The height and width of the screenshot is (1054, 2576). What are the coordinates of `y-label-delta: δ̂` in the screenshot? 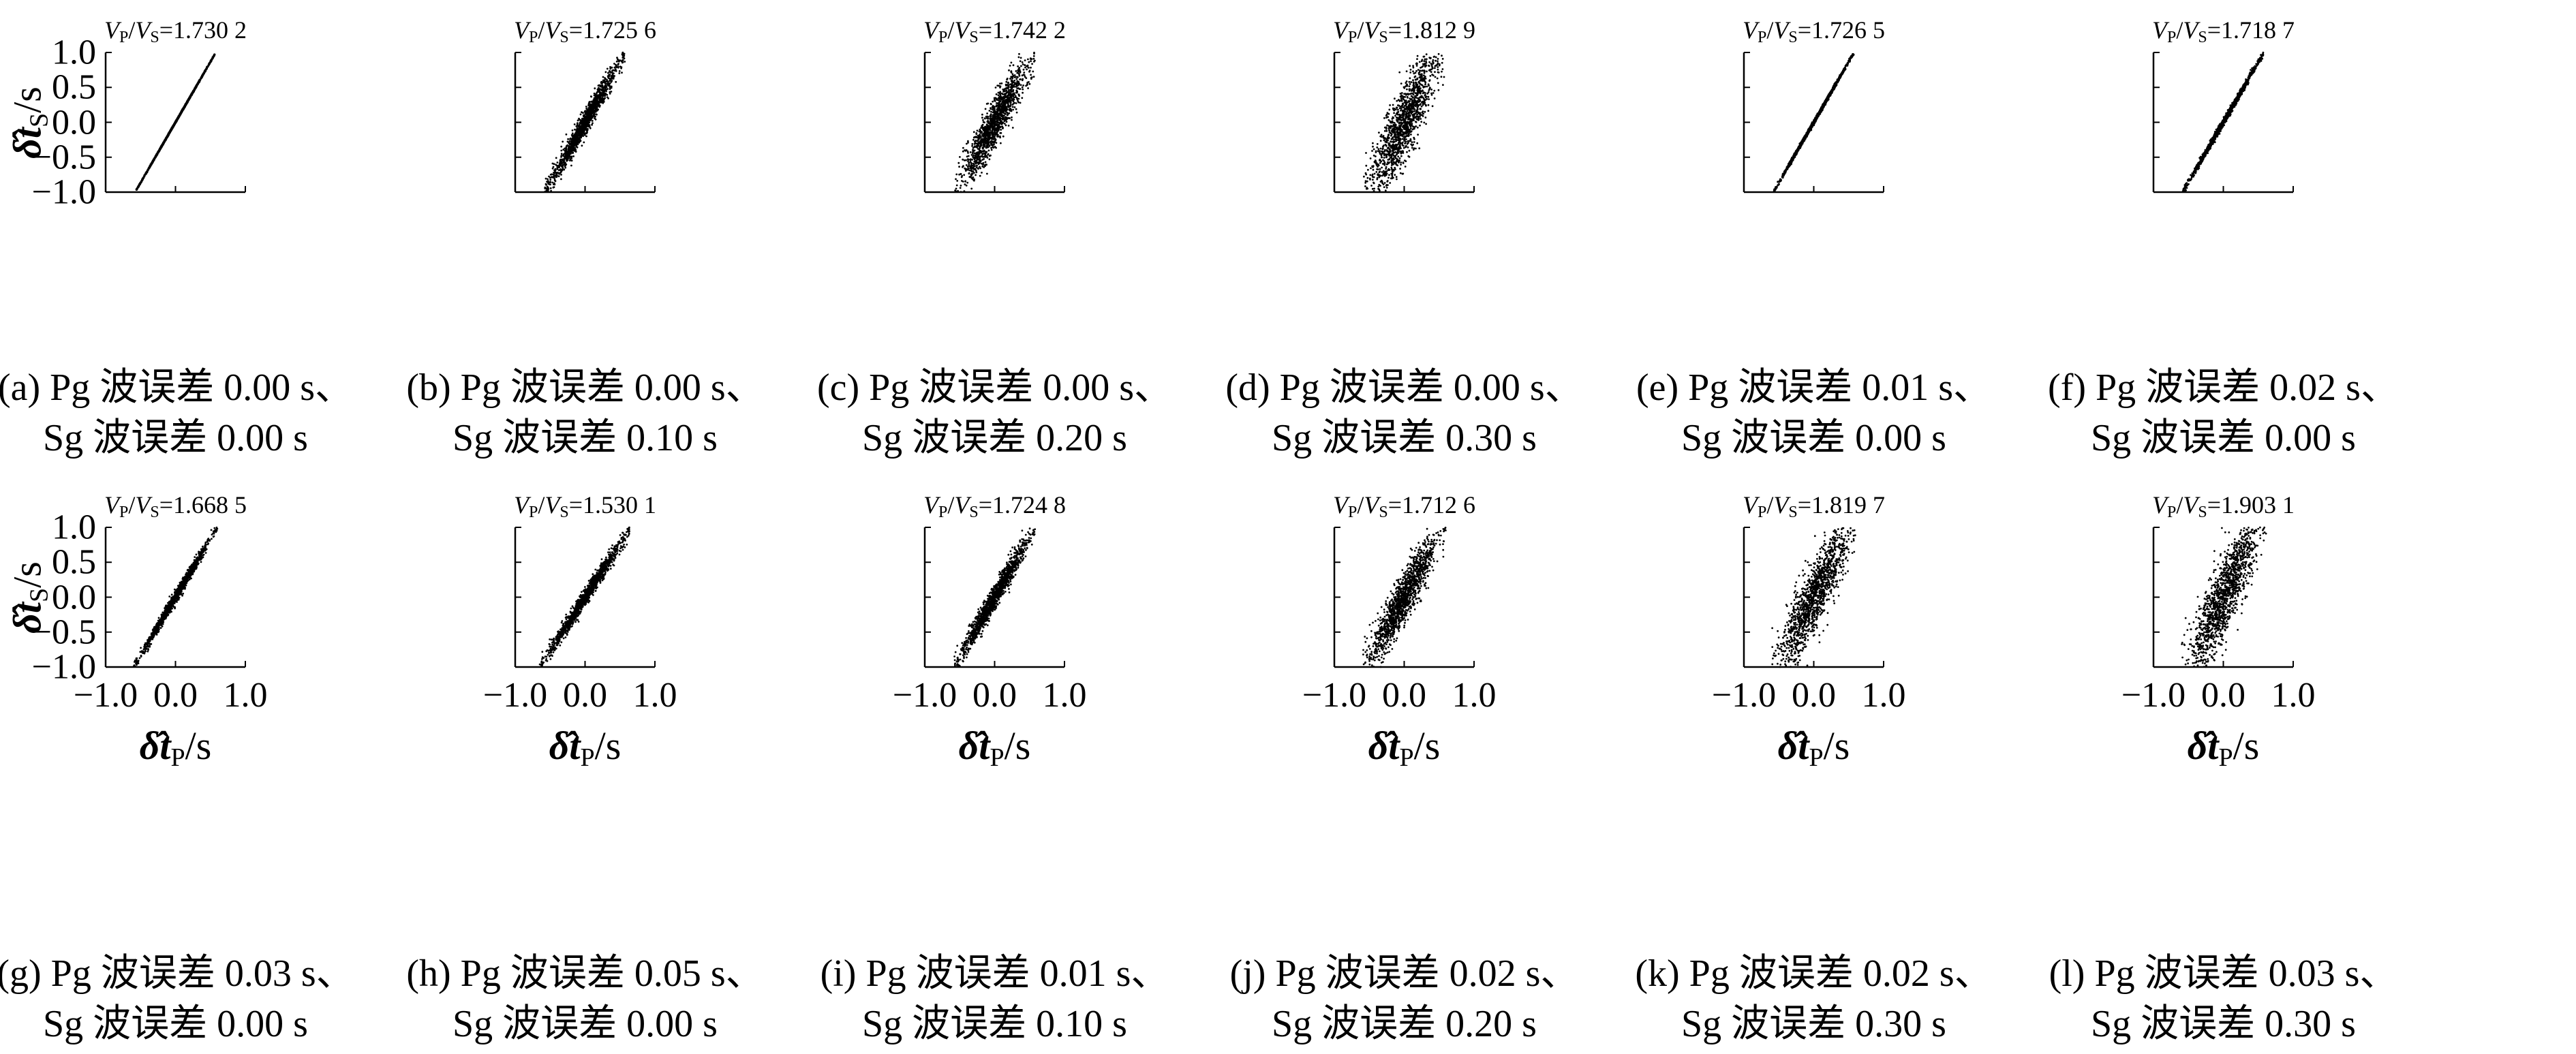 It's located at (27, 148).